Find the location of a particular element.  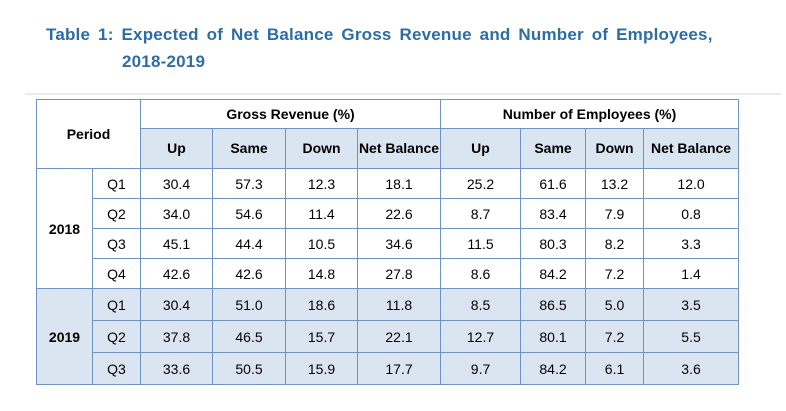

value-cell: 54.6 is located at coordinates (249, 213).